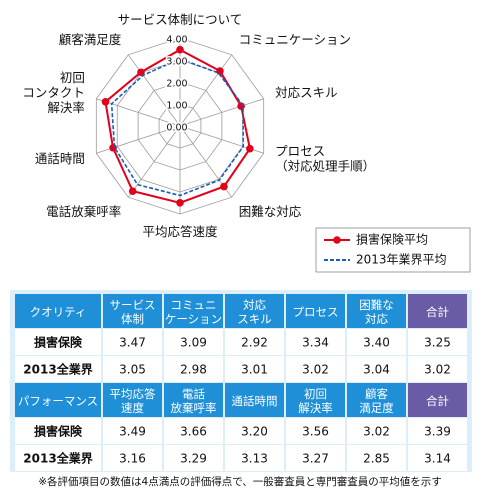  I want to click on axis-label: サービス体制について, so click(180, 19).